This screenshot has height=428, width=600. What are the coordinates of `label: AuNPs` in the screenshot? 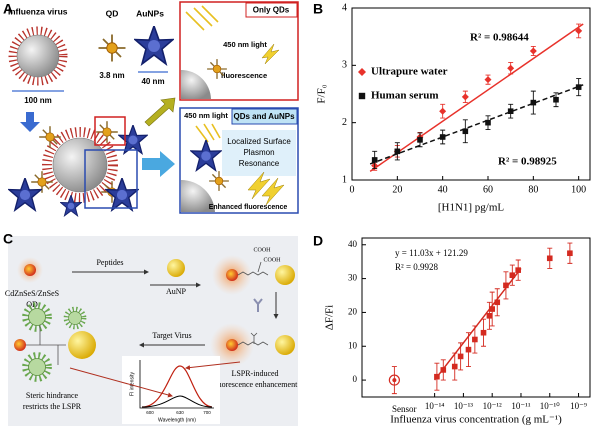 It's located at (150, 13).